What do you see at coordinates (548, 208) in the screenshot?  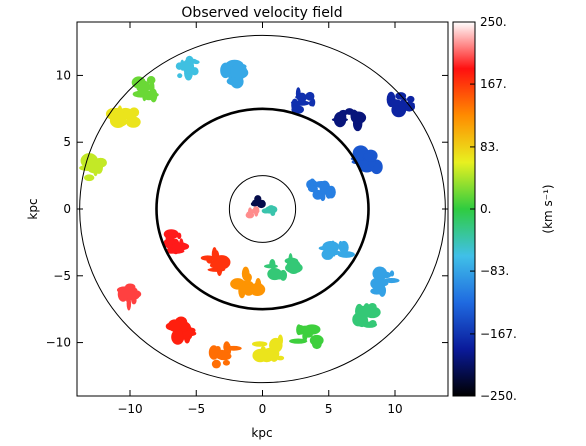 I see `colorbar-label: (km s⁻¹)` at bounding box center [548, 208].